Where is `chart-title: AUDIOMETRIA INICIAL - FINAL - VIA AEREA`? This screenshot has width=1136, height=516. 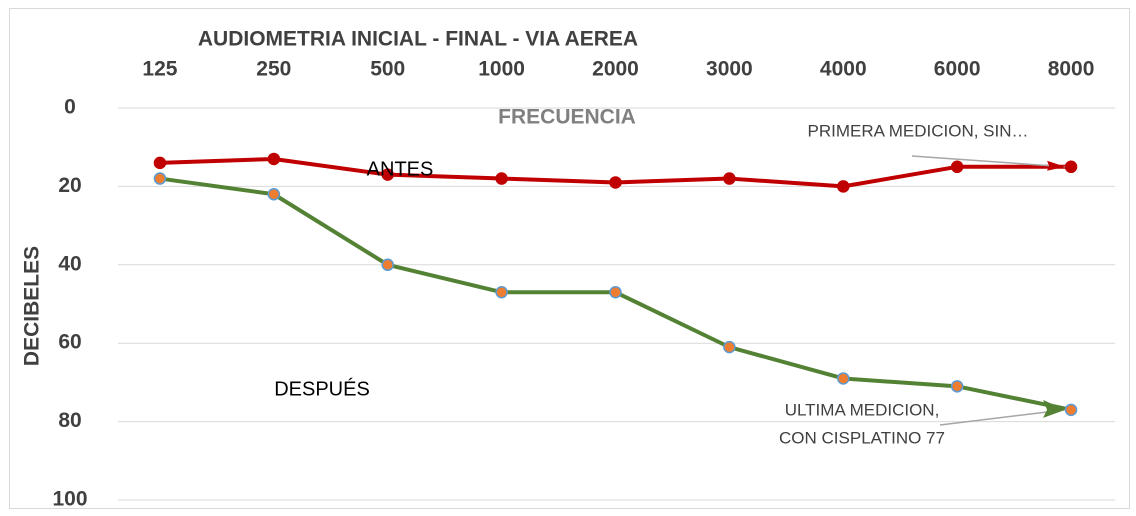
chart-title: AUDIOMETRIA INICIAL - FINAL - VIA AEREA is located at coordinates (418, 39).